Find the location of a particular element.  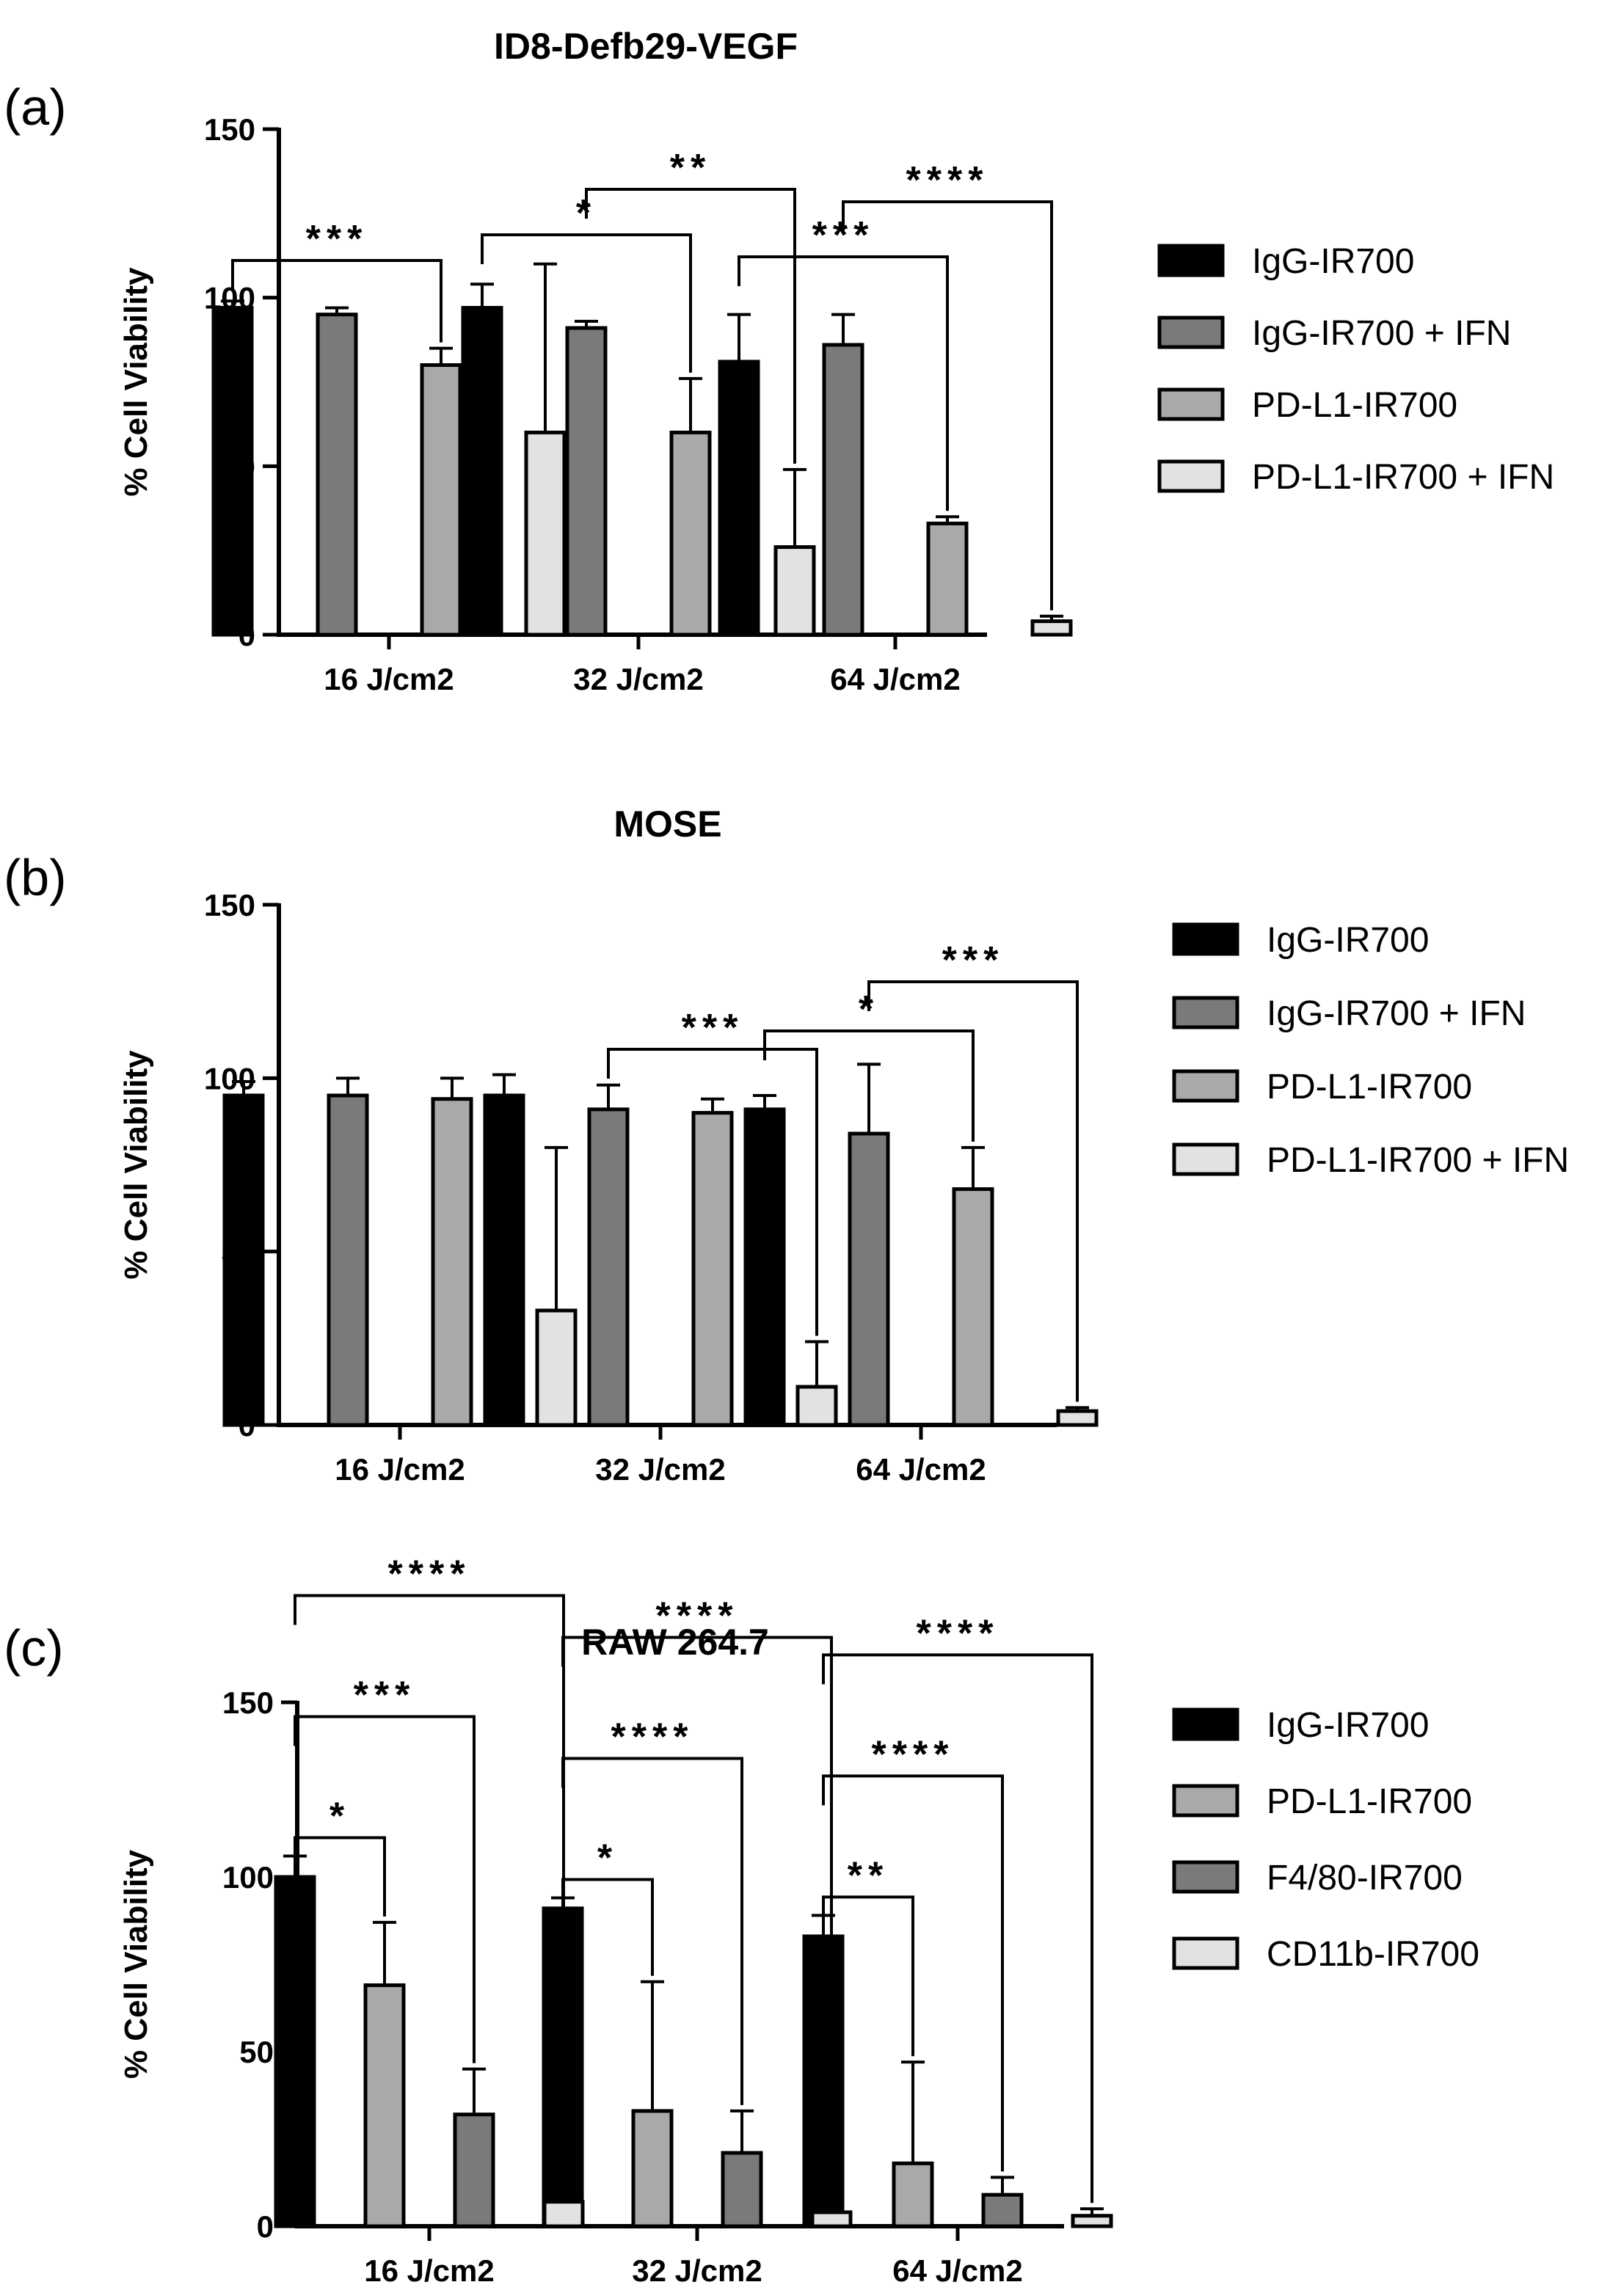

y-tick-label: 0 is located at coordinates (265, 2226).